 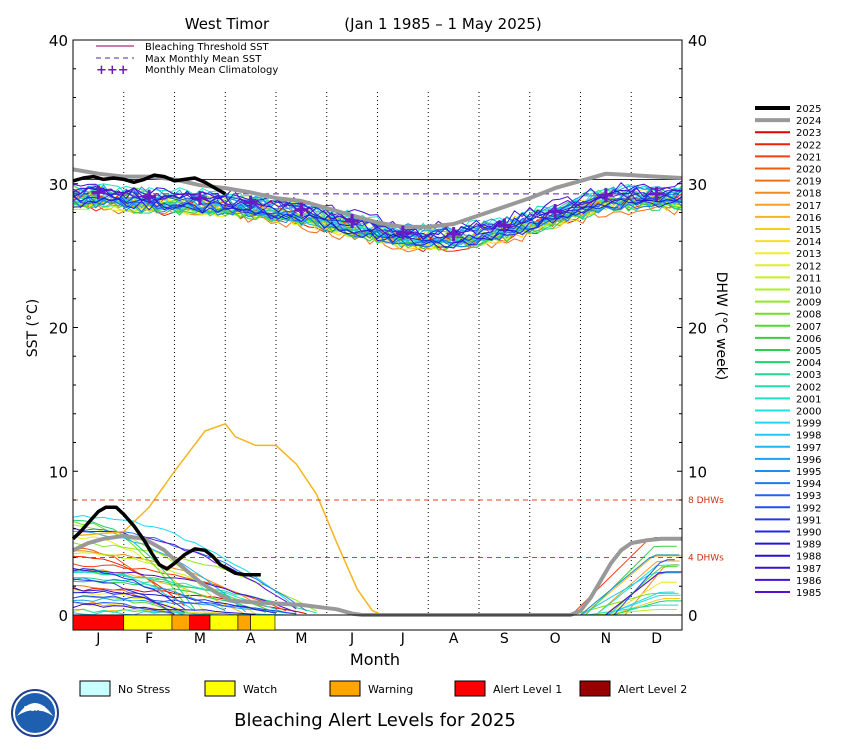 What do you see at coordinates (706, 501) in the screenshot?
I see `dhw-threshold-label: 8 DHWs` at bounding box center [706, 501].